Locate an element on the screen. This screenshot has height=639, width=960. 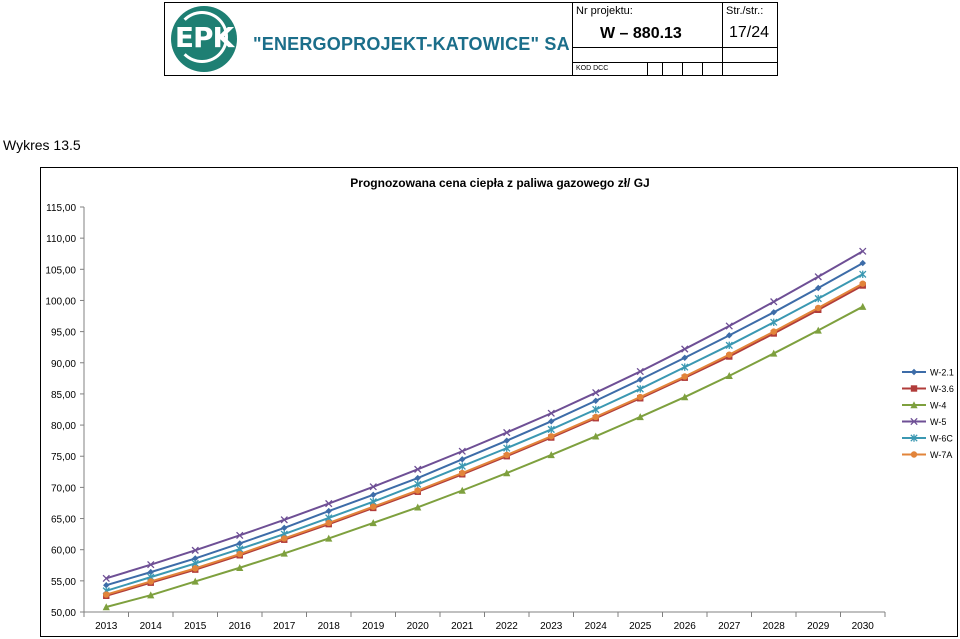
x-tick-label: 2014 is located at coordinates (151, 626).